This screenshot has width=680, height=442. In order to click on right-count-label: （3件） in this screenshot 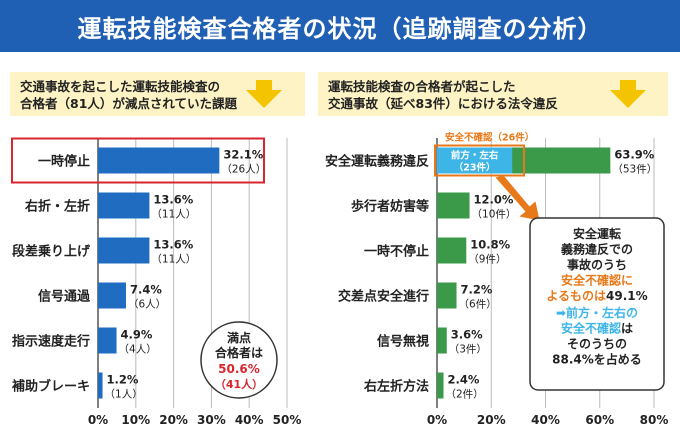, I will do `click(468, 350)`.